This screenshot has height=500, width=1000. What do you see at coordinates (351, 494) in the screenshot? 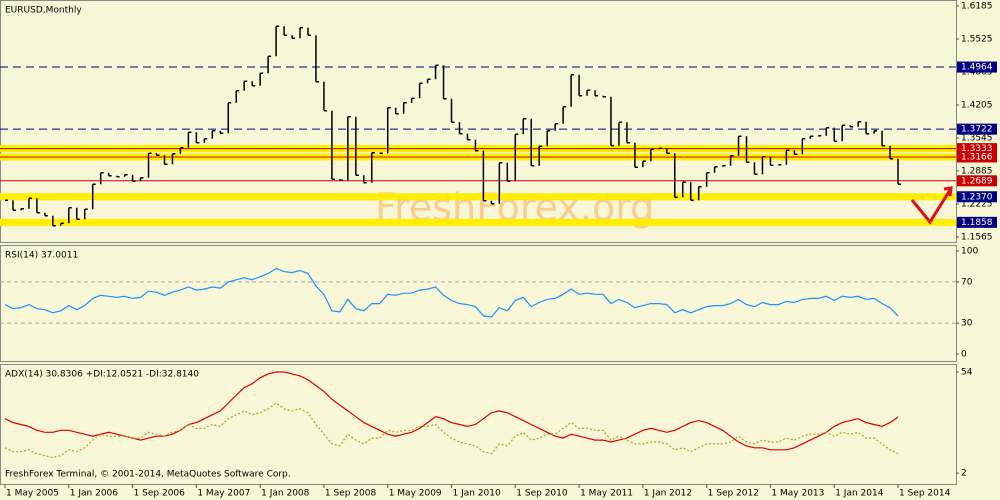
I see `x-tick-label: 1 Sep 2008` at bounding box center [351, 494].